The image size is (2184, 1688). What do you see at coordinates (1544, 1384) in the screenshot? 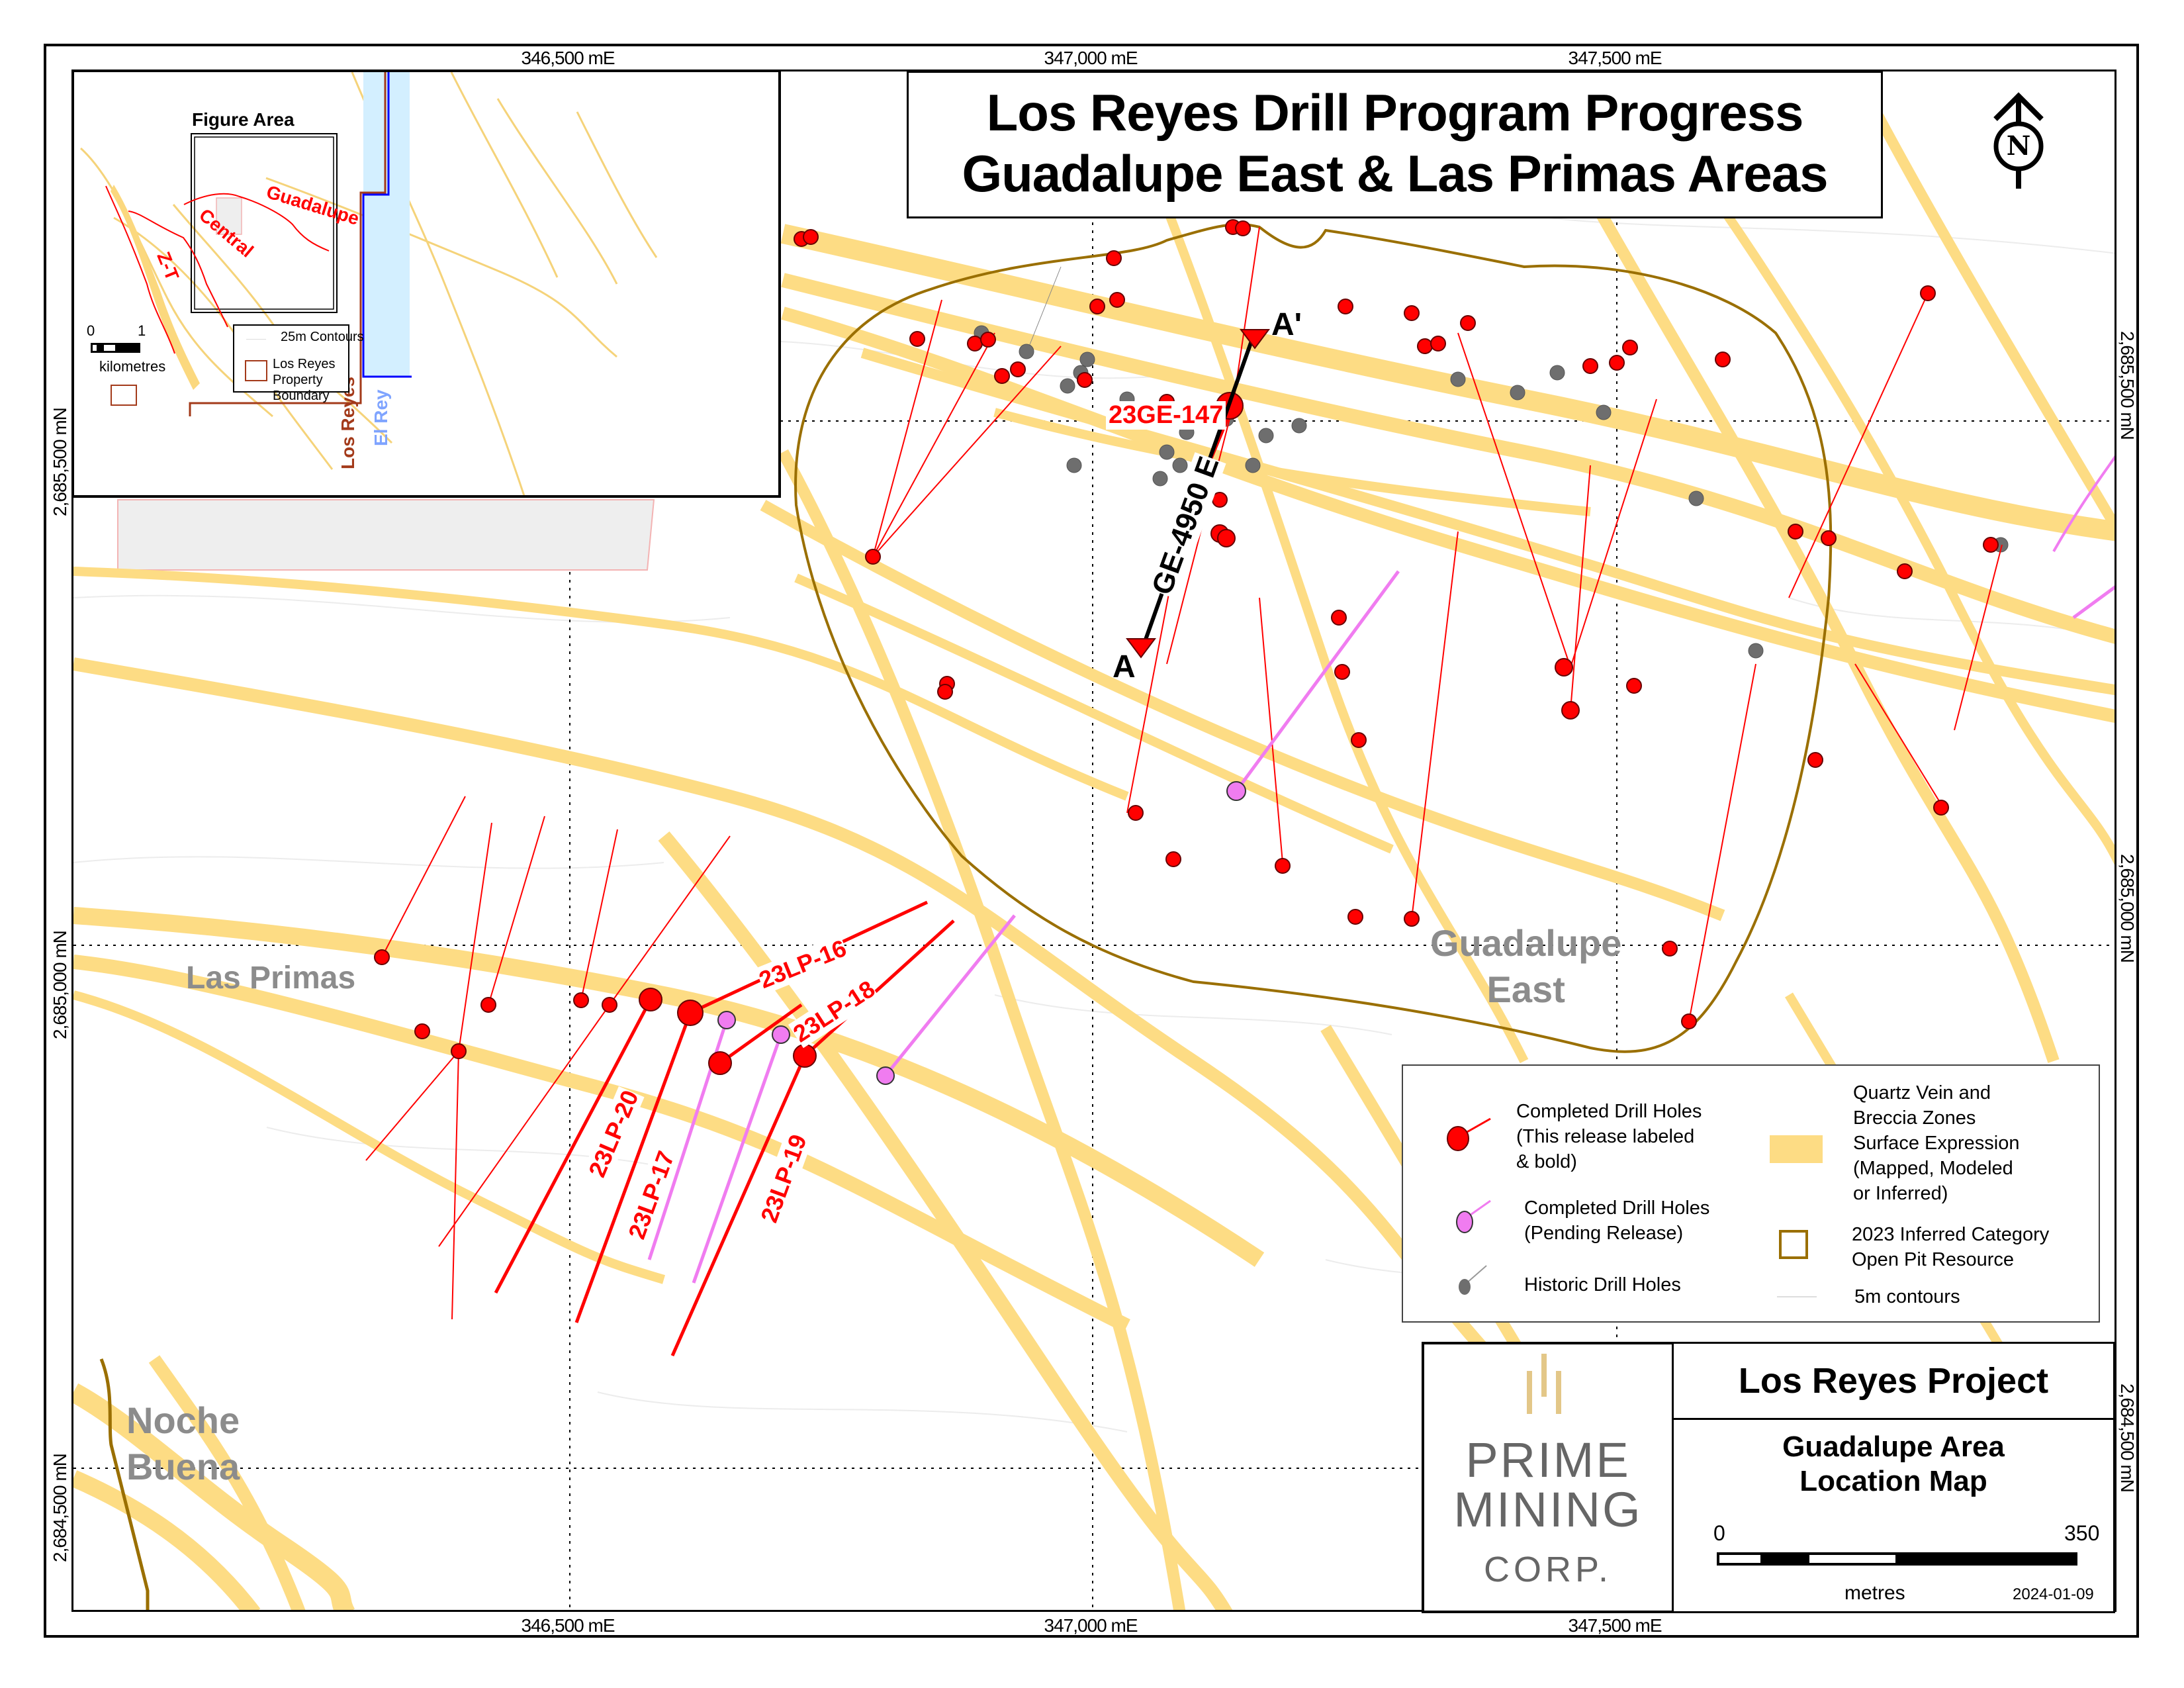
I see `logo-mark-icon` at bounding box center [1544, 1384].